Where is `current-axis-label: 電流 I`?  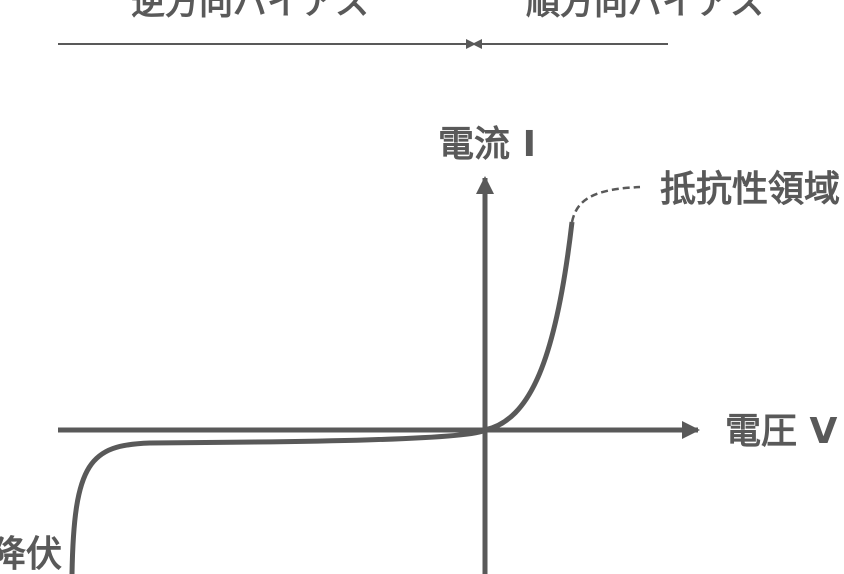 current-axis-label: 電流 I is located at coordinates (487, 144).